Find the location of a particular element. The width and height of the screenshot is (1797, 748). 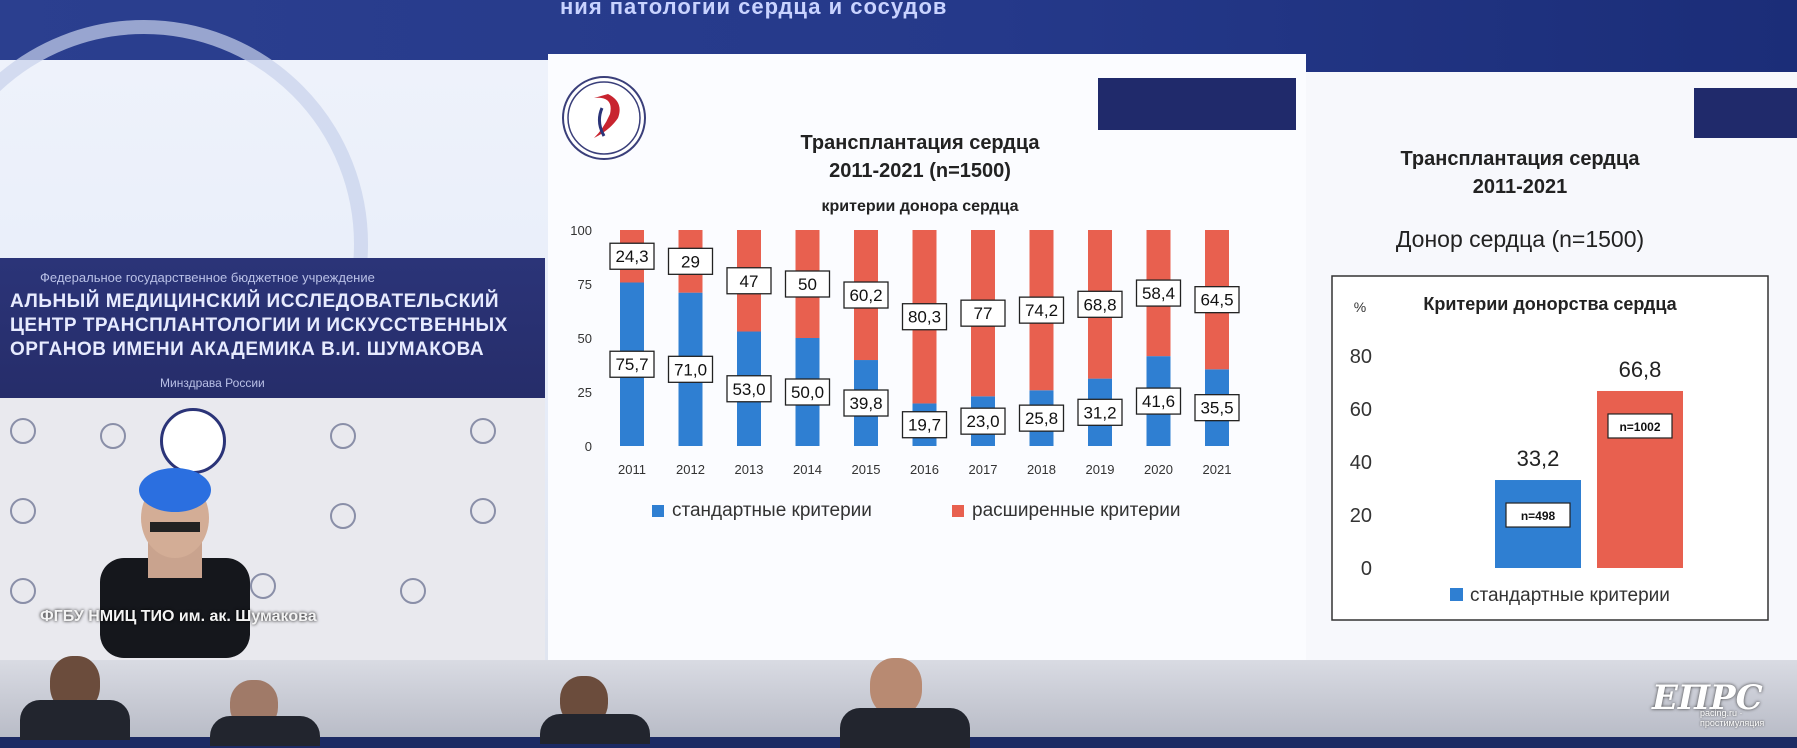

bar-value-label: 66,8 is located at coordinates (1640, 369).